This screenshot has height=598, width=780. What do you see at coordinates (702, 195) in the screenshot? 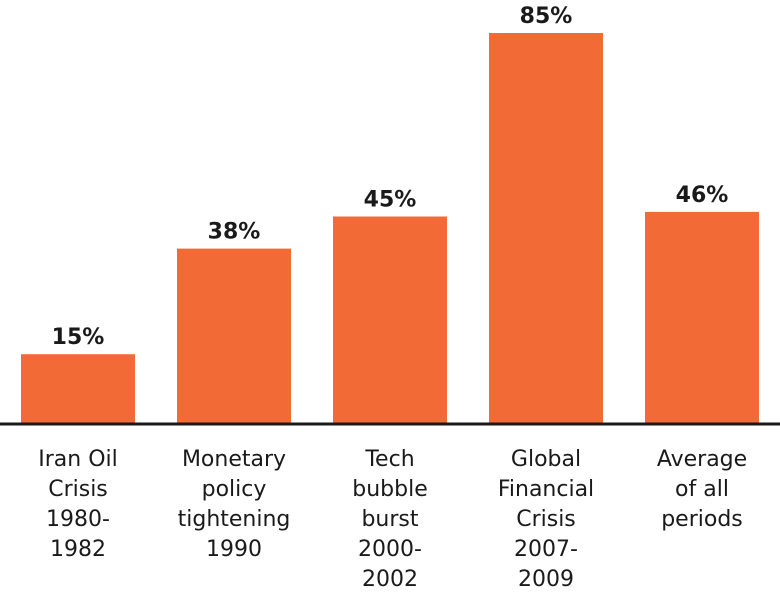
I see `data-label-4: 46%` at bounding box center [702, 195].